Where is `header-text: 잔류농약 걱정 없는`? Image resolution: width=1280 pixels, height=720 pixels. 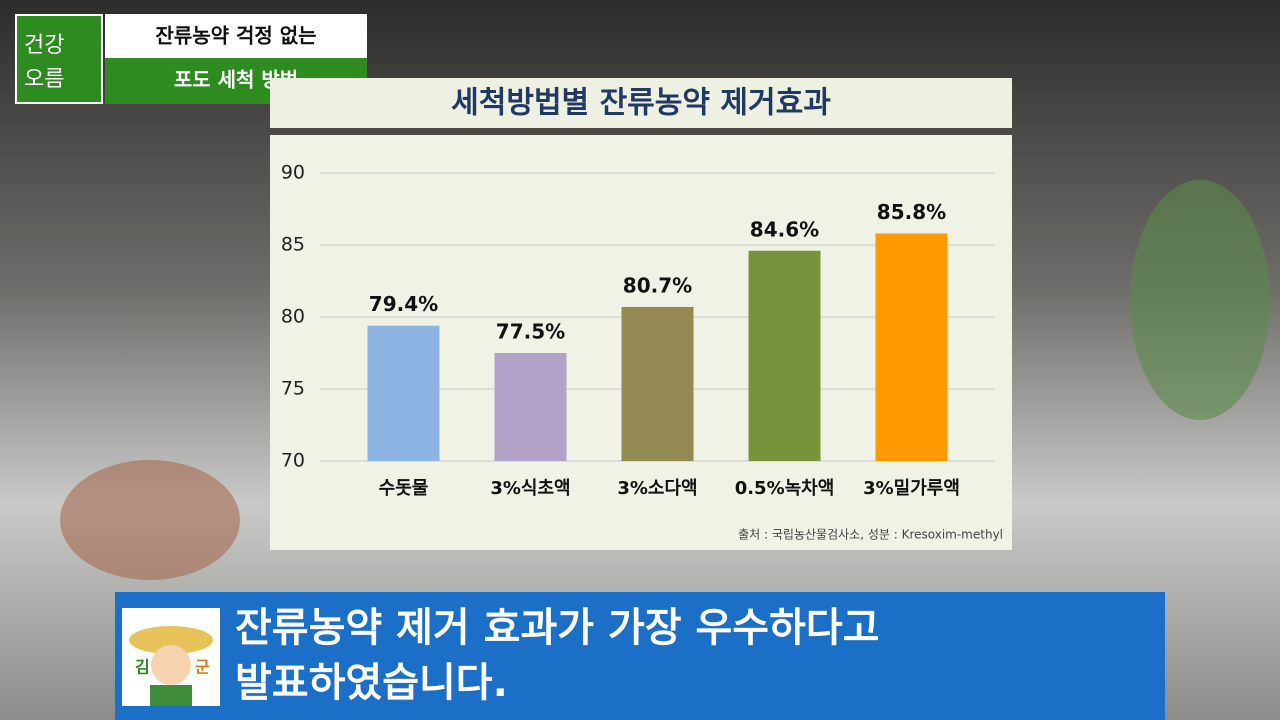 header-text: 잔류농약 걱정 없는 is located at coordinates (235, 36).